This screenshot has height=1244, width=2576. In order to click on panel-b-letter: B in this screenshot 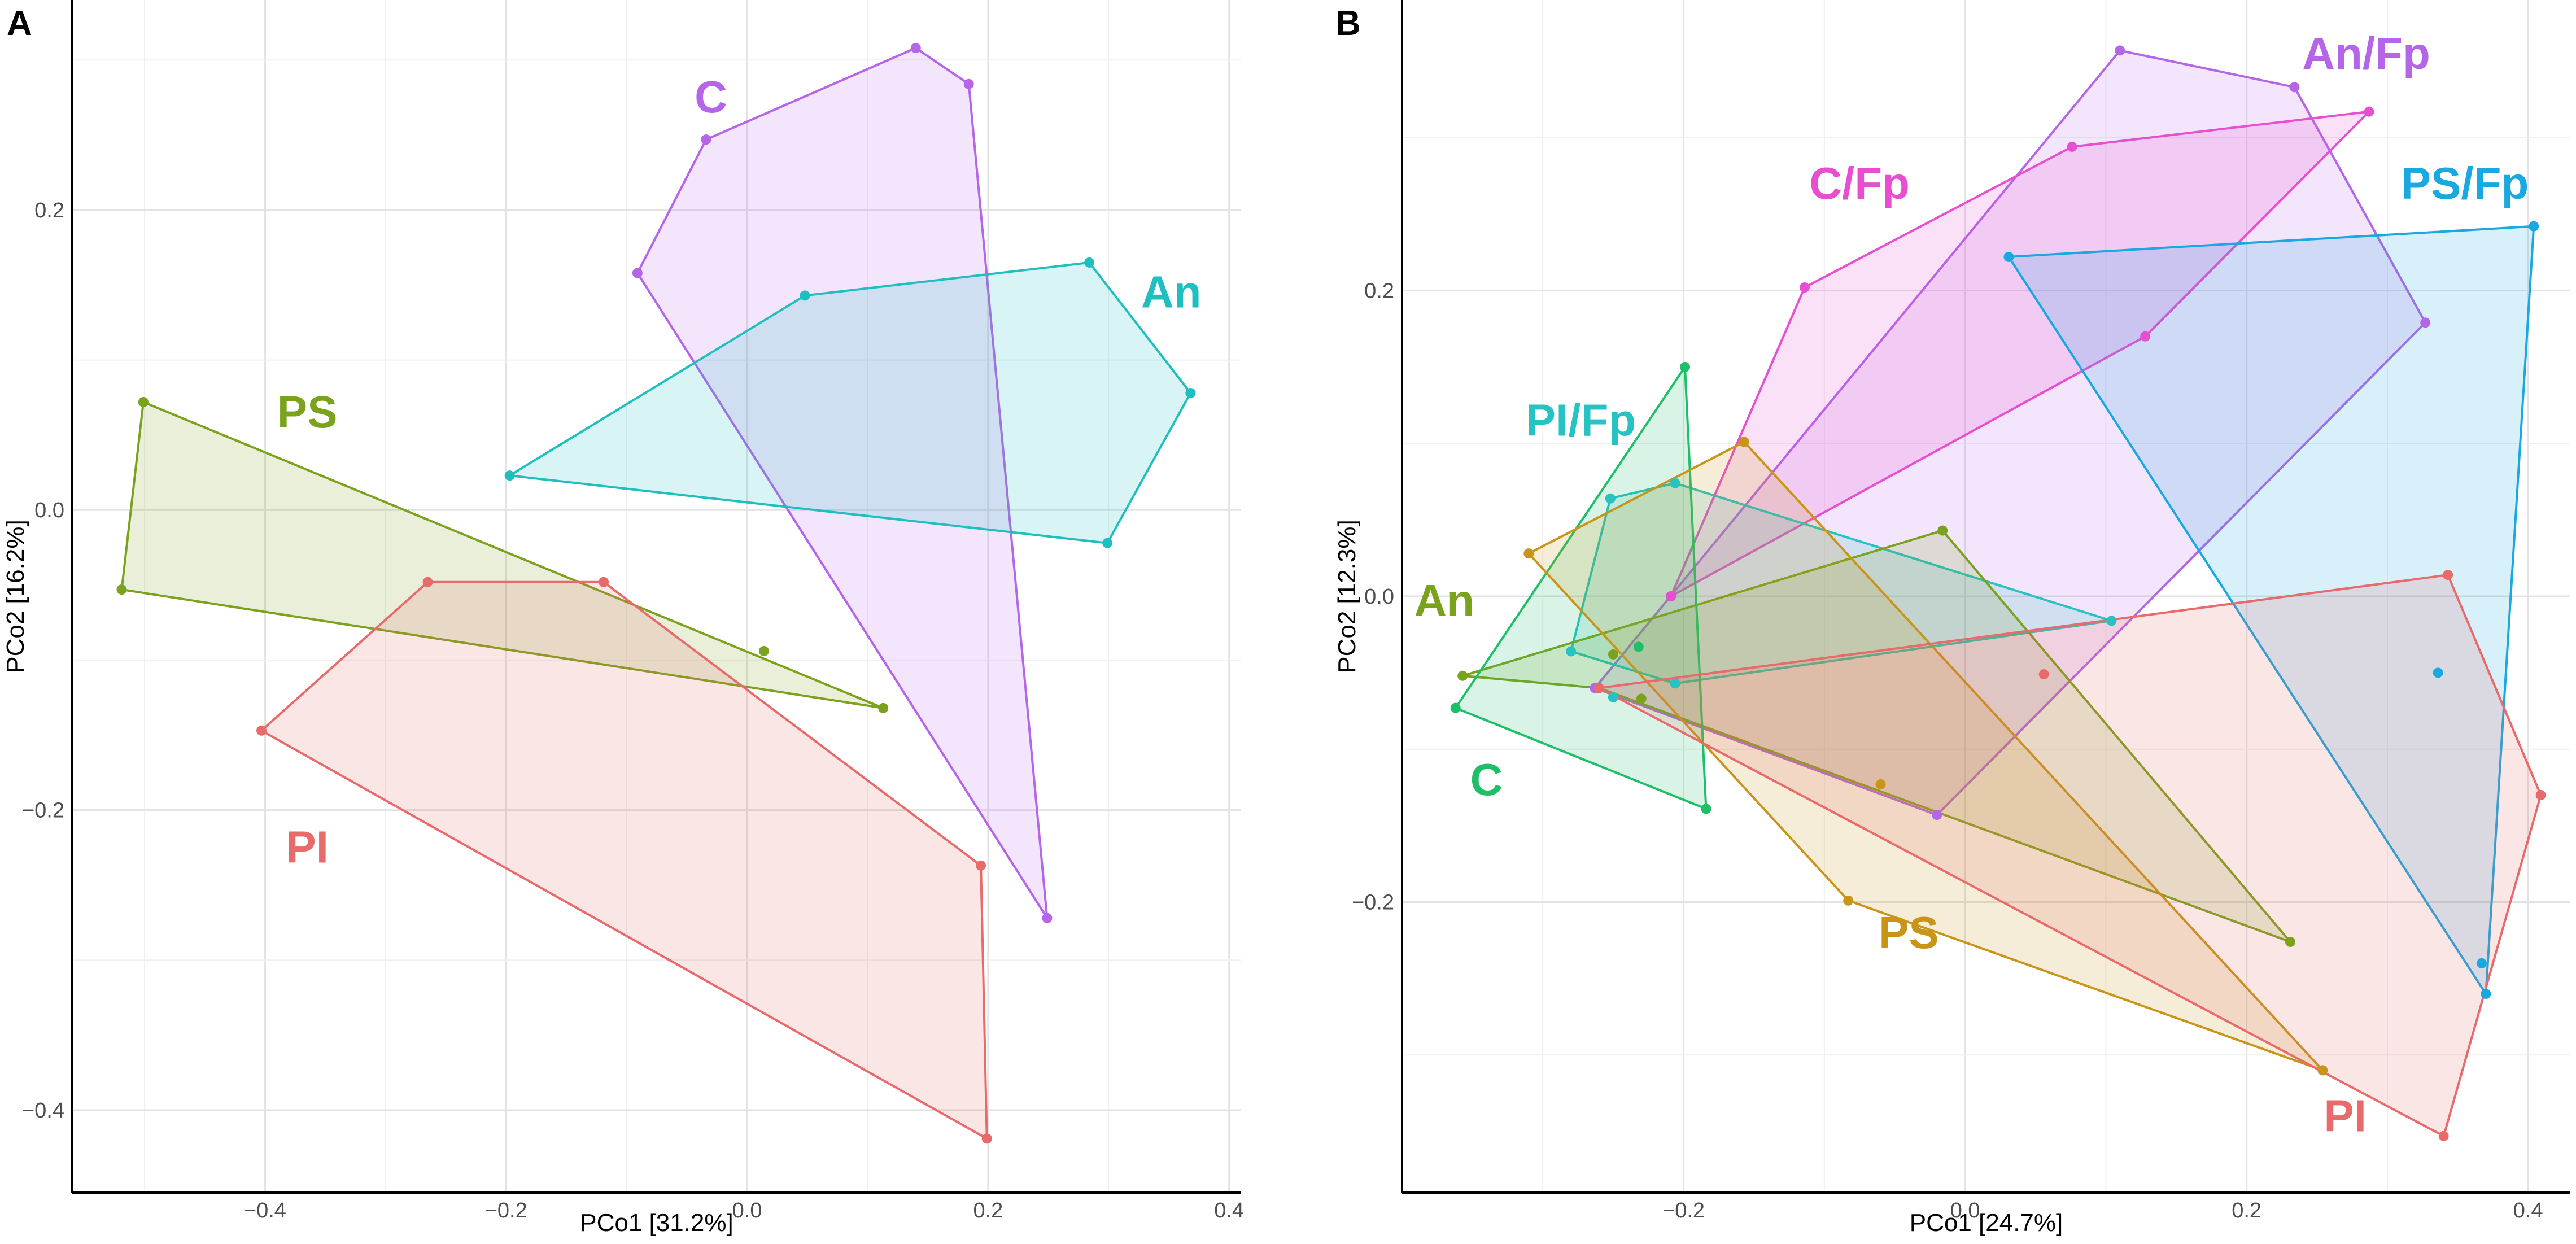, I will do `click(1348, 23)`.